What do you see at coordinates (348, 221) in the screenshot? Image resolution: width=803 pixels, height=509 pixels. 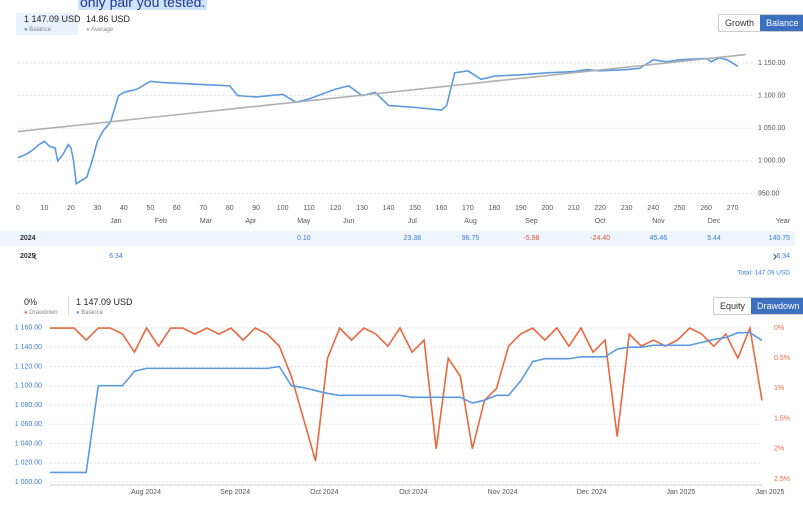 I see `month-label: Jun` at bounding box center [348, 221].